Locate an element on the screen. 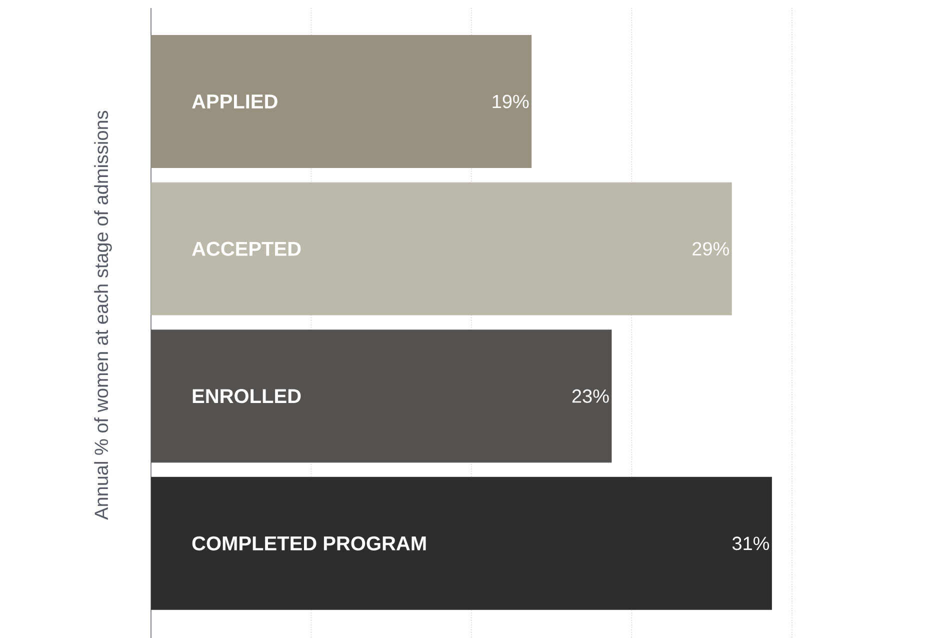 The width and height of the screenshot is (930, 638). data-label: 23% is located at coordinates (590, 396).